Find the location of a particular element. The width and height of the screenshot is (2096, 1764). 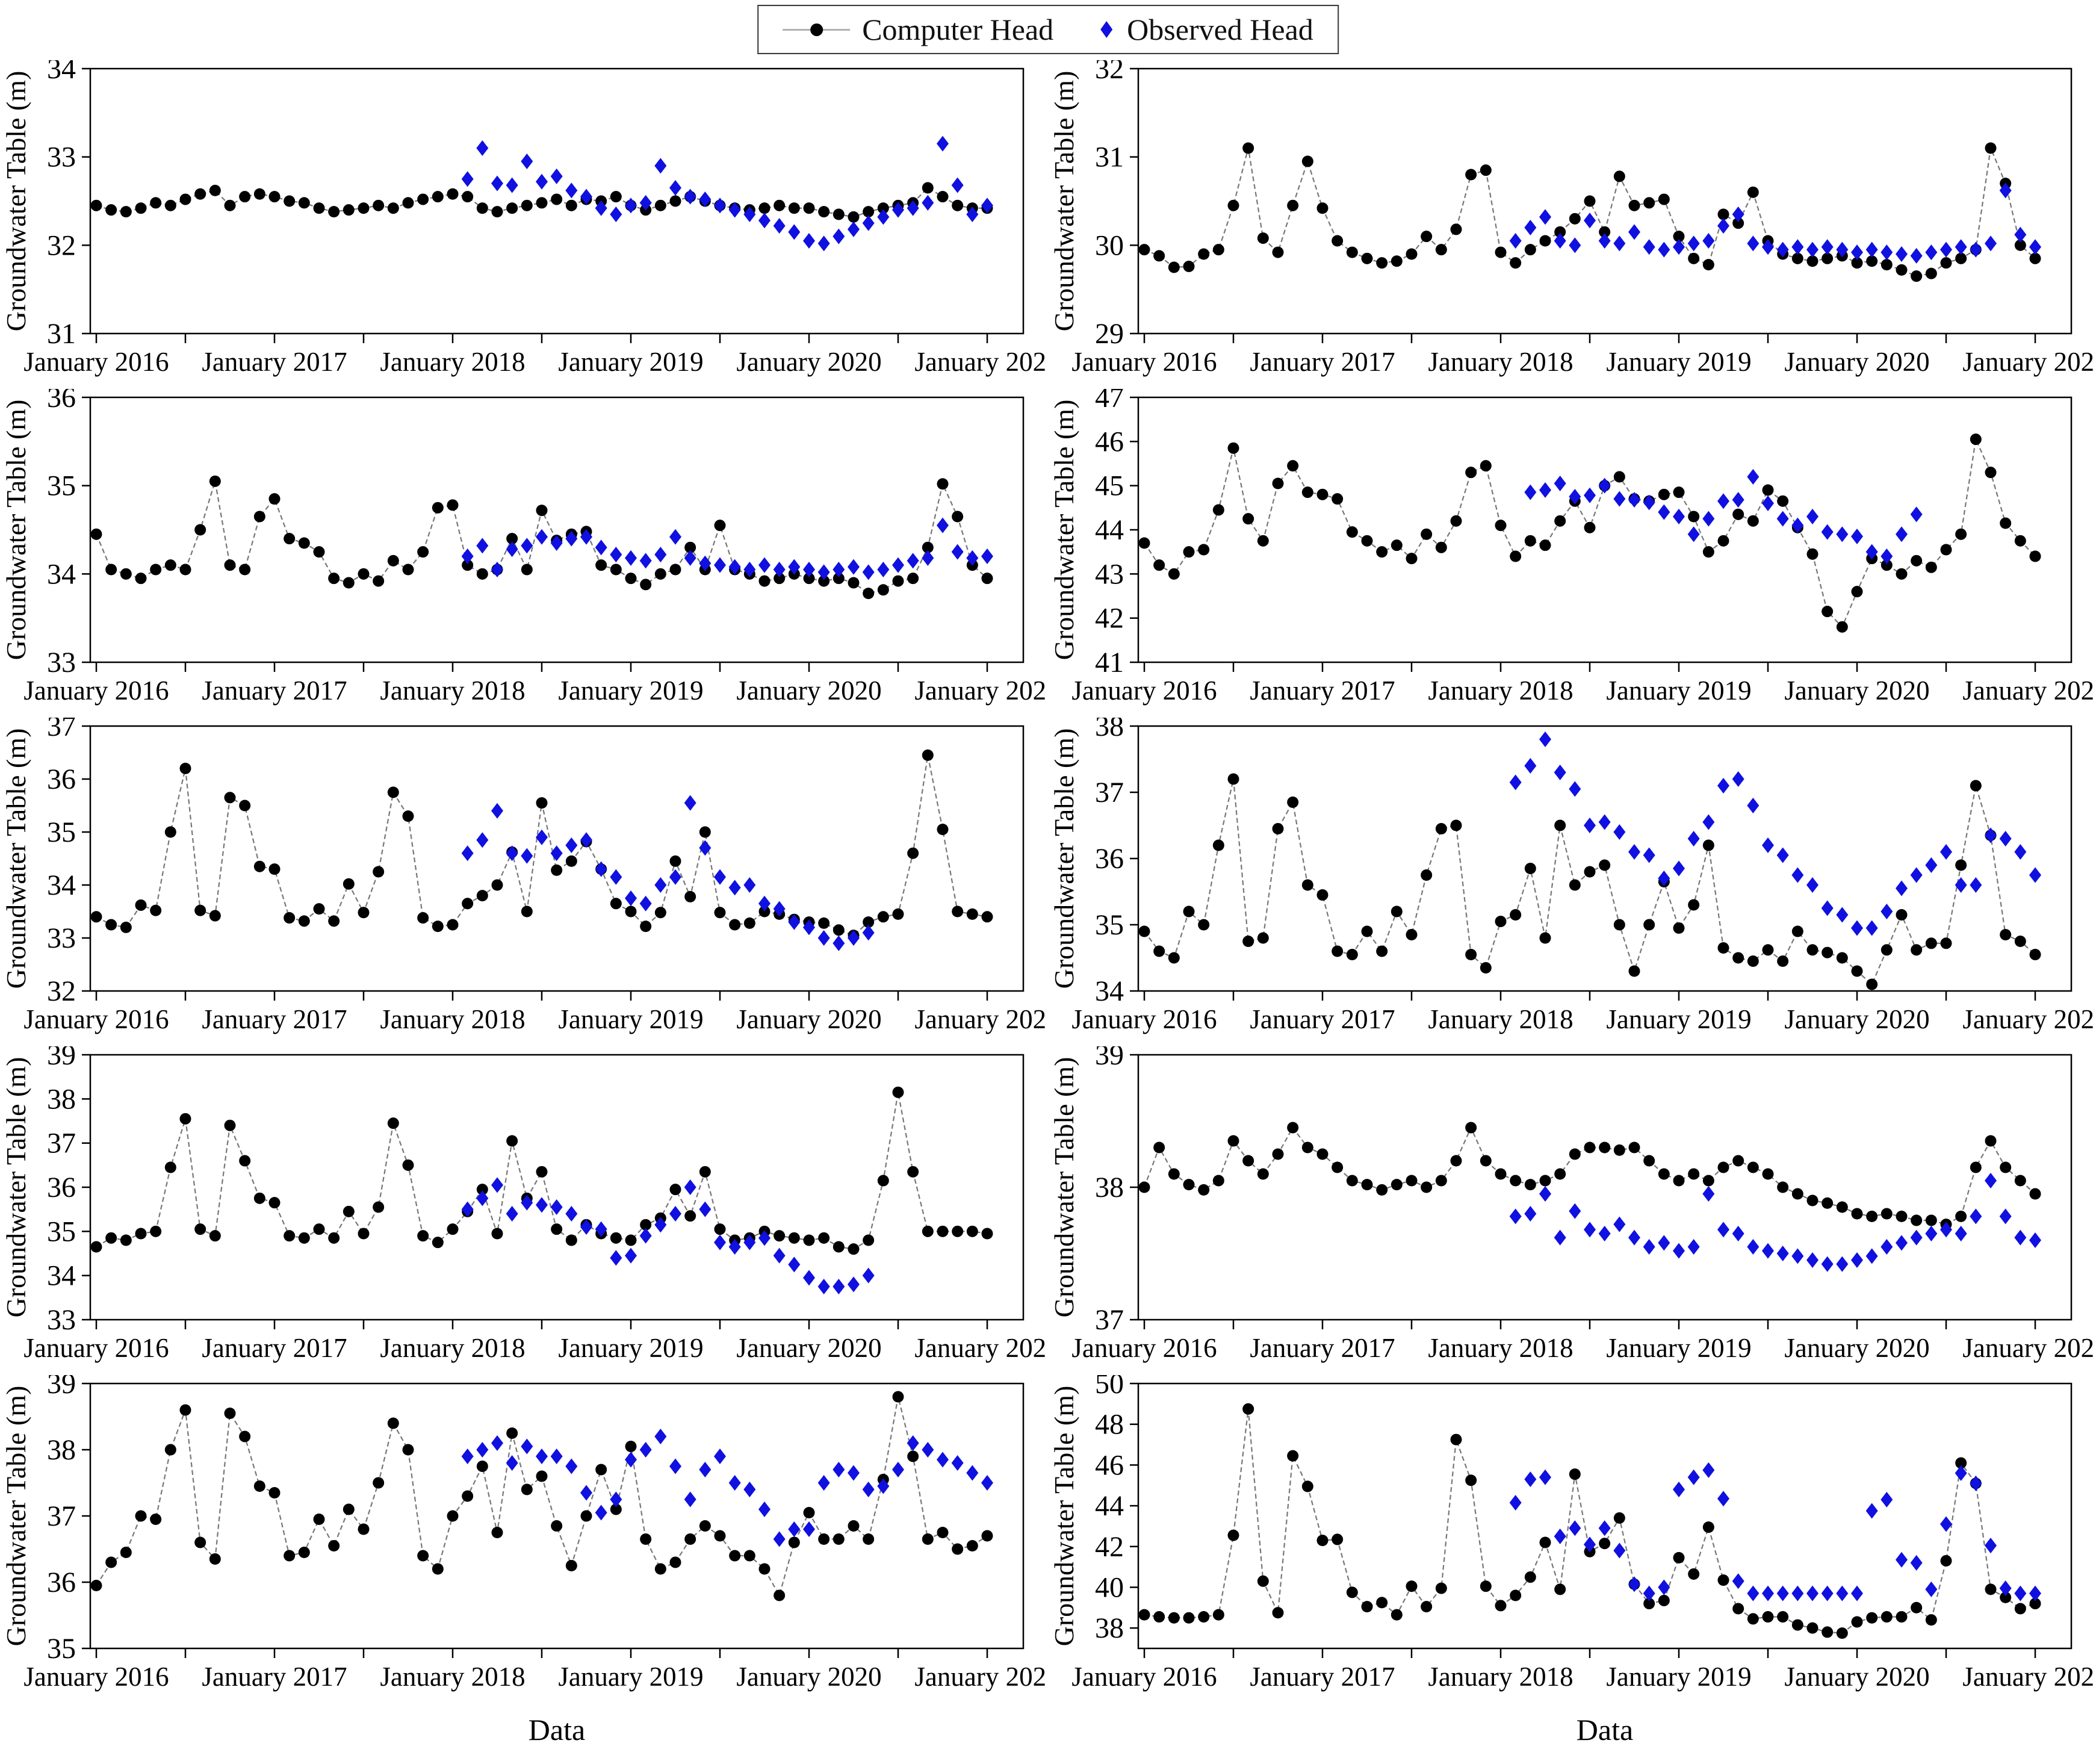

plot-frame is located at coordinates (557, 529).